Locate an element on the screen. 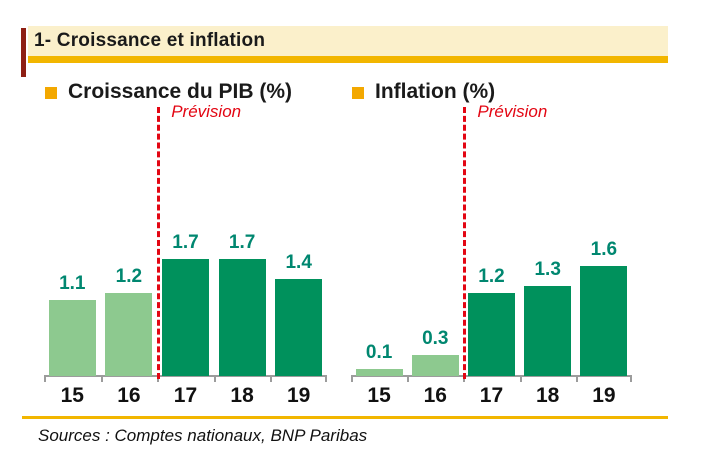  bar-value-label: 1.1 is located at coordinates (72, 283).